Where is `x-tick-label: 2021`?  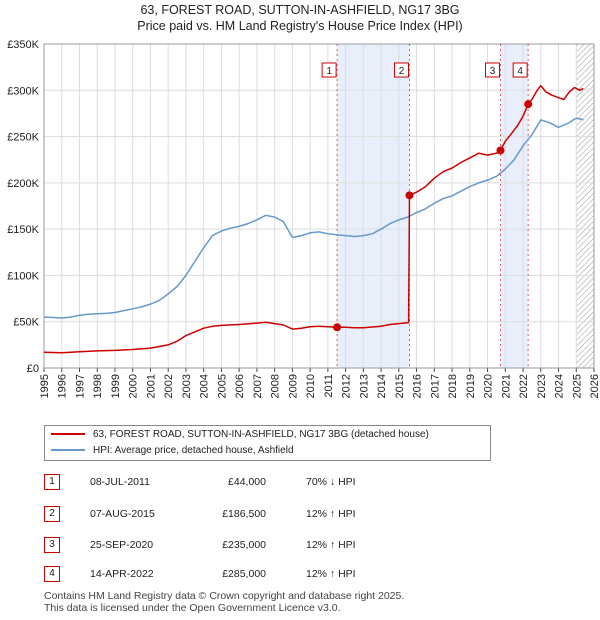 x-tick-label: 2021 is located at coordinates (506, 386).